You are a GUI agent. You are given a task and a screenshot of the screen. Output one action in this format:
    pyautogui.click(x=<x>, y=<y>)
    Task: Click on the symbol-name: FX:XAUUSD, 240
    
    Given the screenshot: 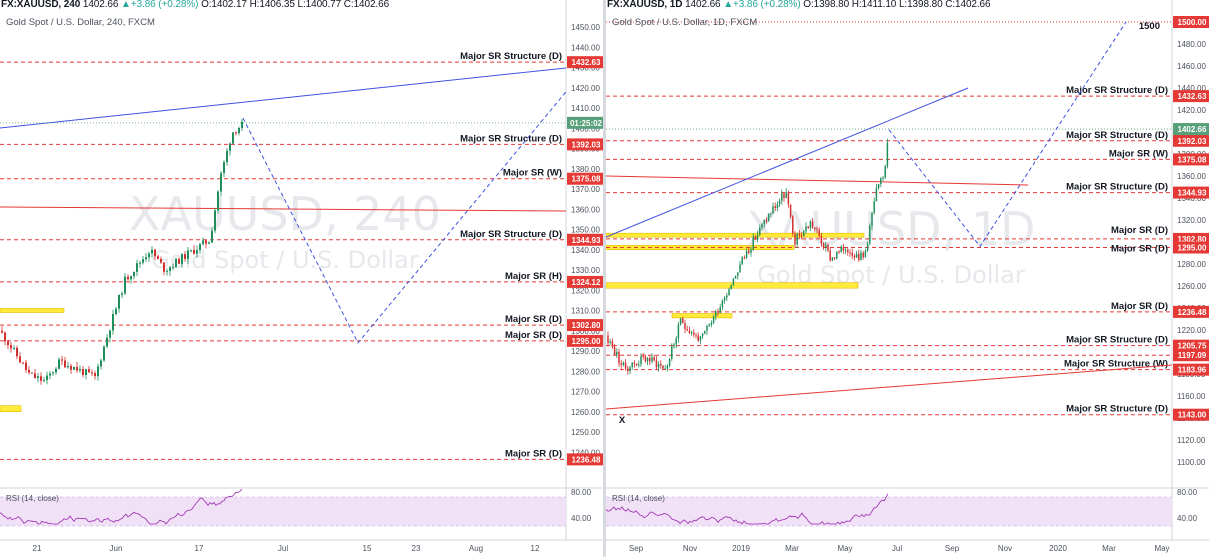 What is the action you would take?
    pyautogui.click(x=41, y=5)
    